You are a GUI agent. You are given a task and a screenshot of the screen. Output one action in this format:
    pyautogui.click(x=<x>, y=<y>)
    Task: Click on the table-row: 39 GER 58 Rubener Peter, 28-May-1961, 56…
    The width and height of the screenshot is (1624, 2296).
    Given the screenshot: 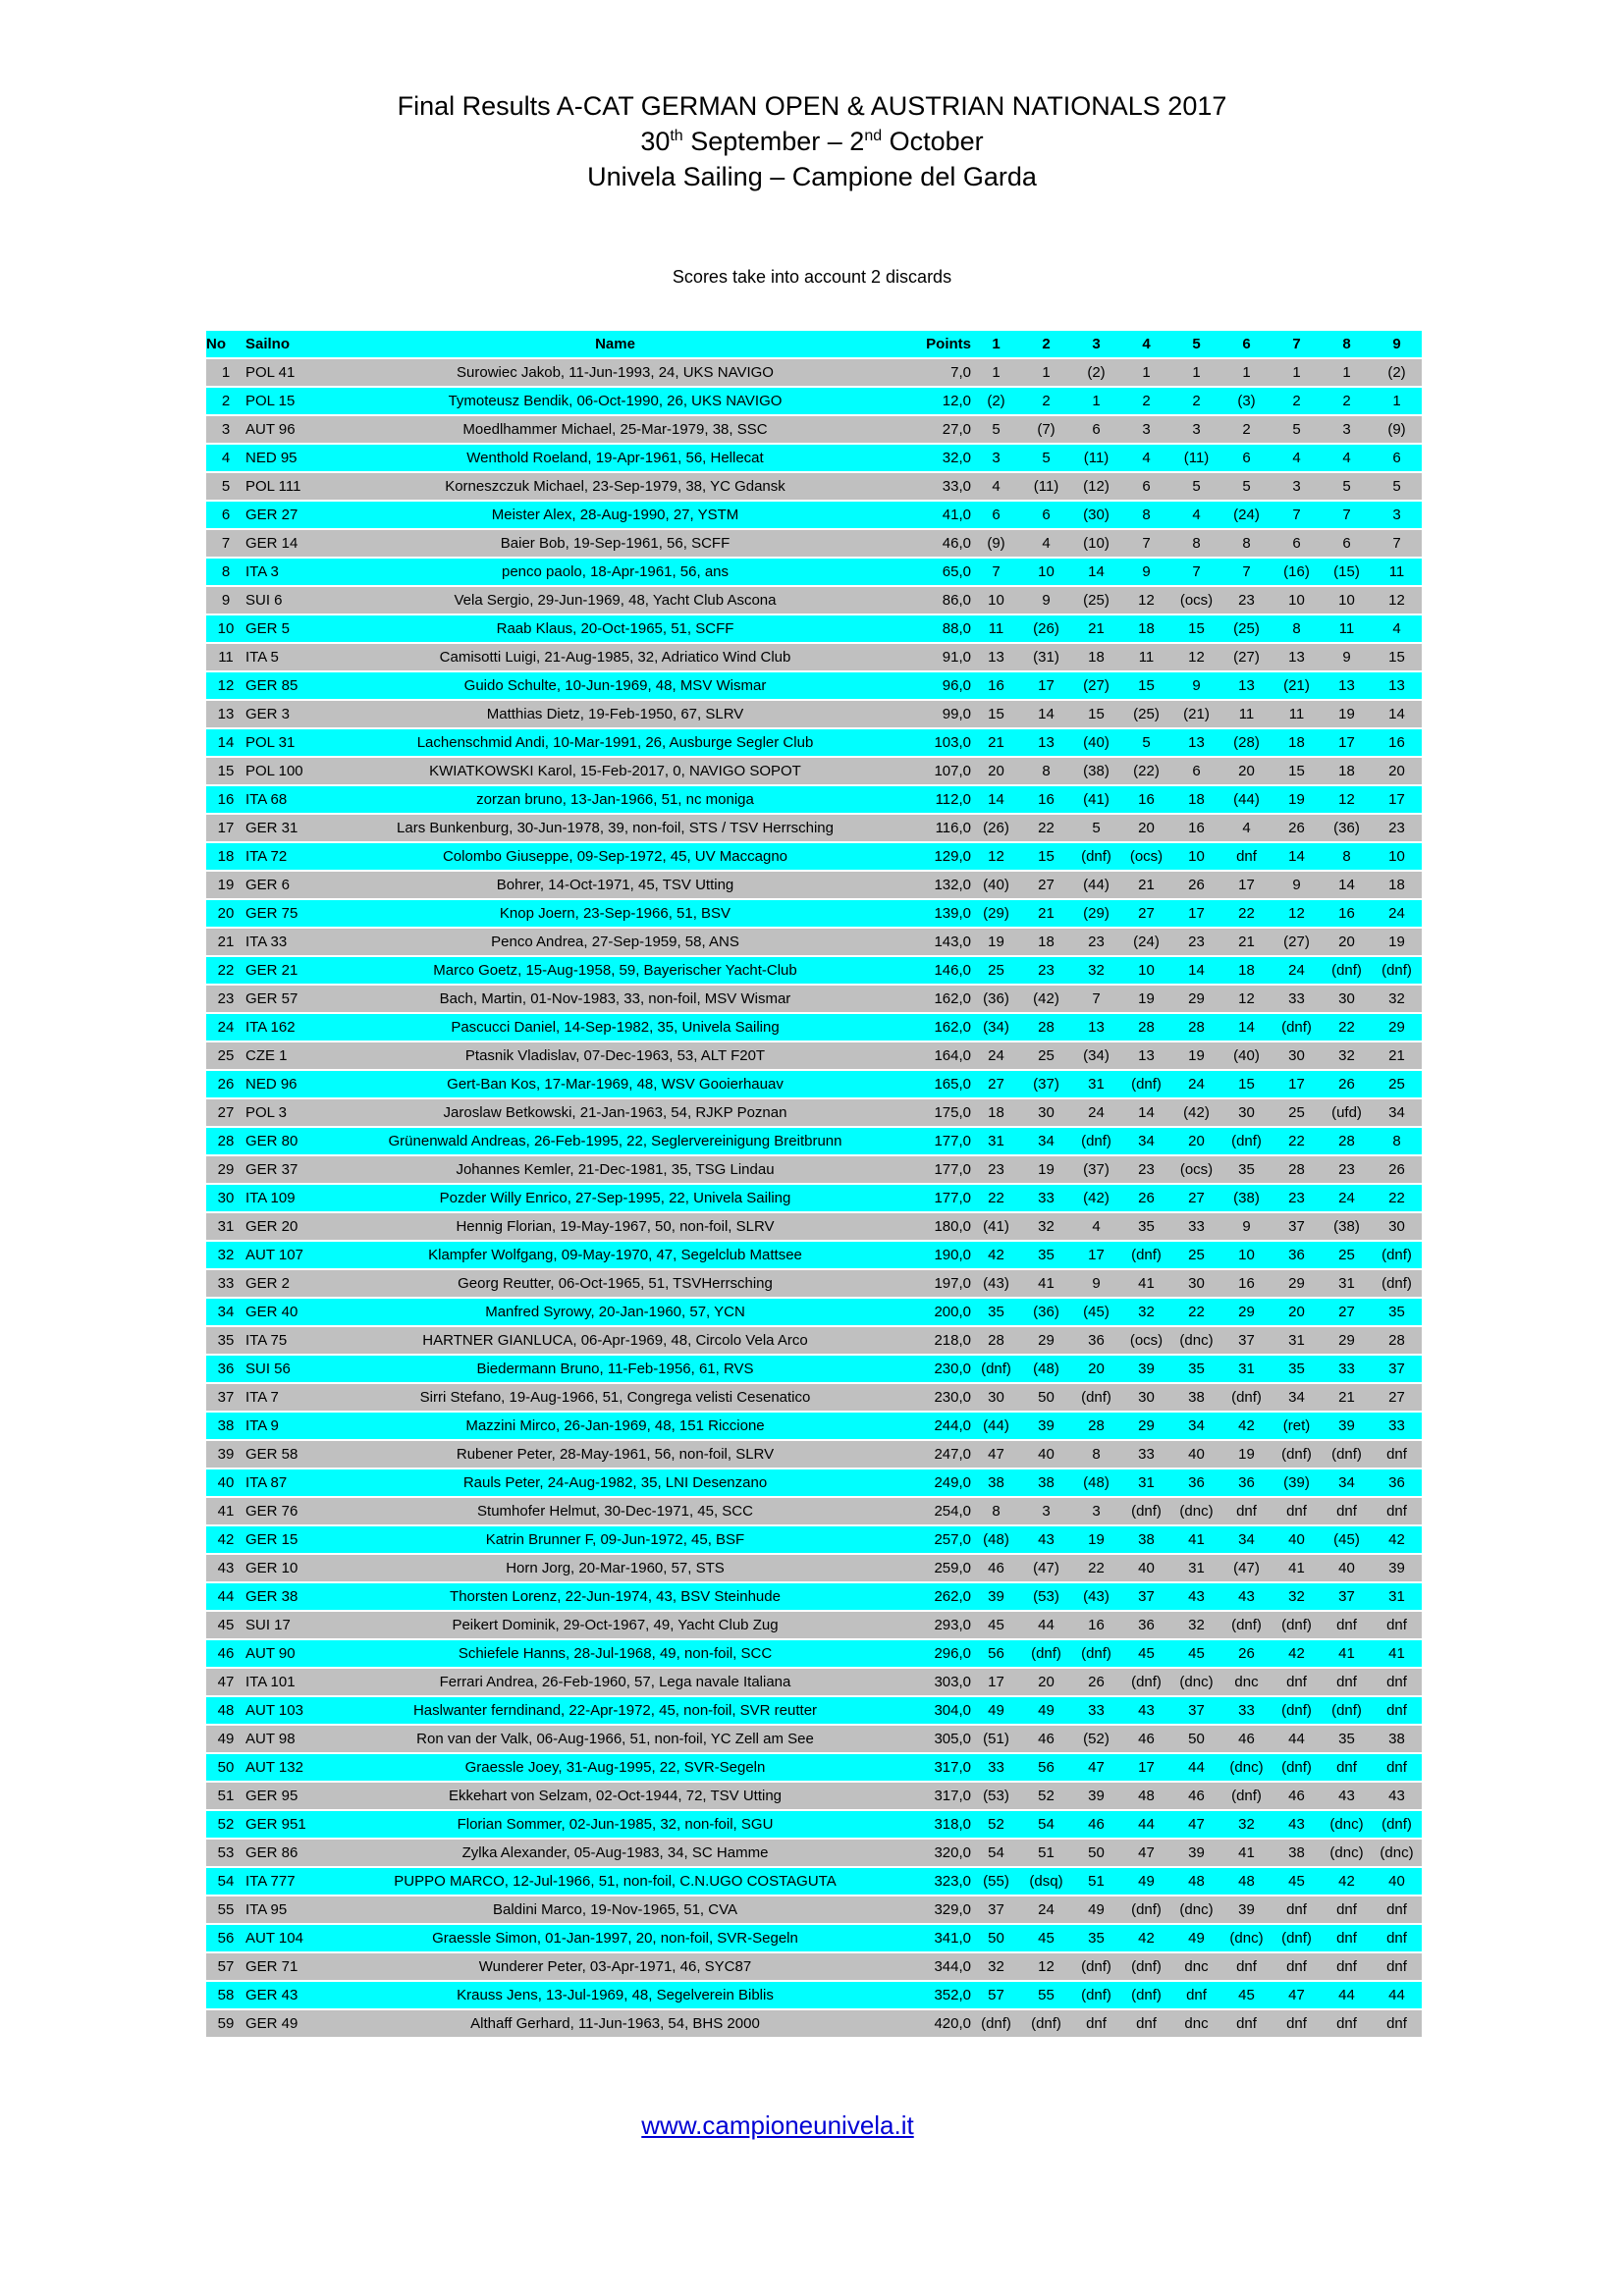 What is the action you would take?
    pyautogui.click(x=814, y=1454)
    